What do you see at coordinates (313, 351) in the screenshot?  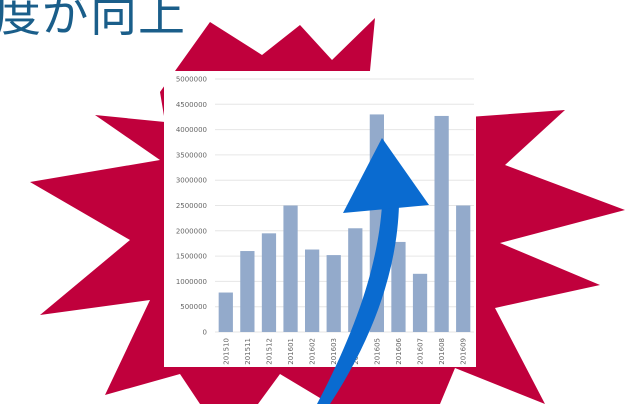 I see `x-tick-label: 201602` at bounding box center [313, 351].